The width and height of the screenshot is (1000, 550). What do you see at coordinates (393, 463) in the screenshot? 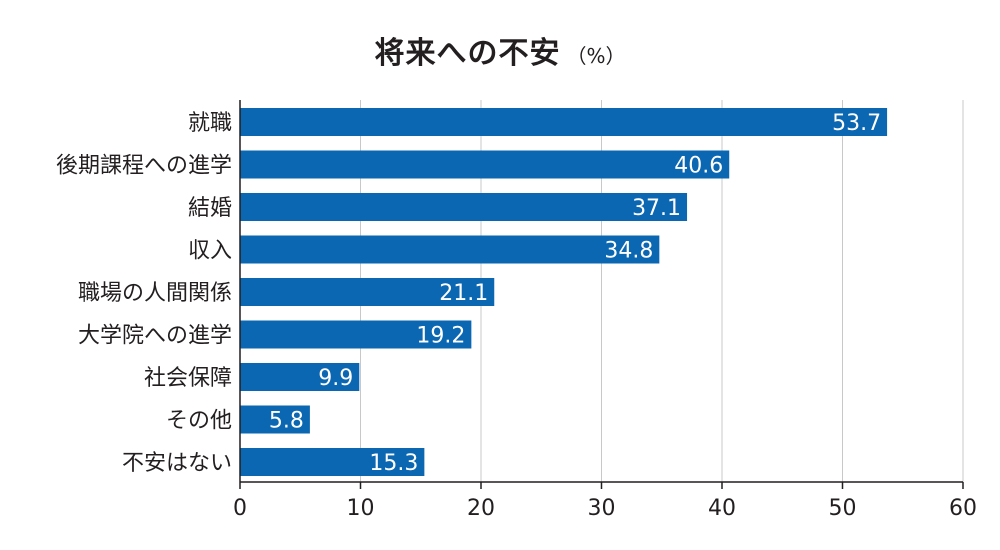
I see `value-label-8: 15.3` at bounding box center [393, 463].